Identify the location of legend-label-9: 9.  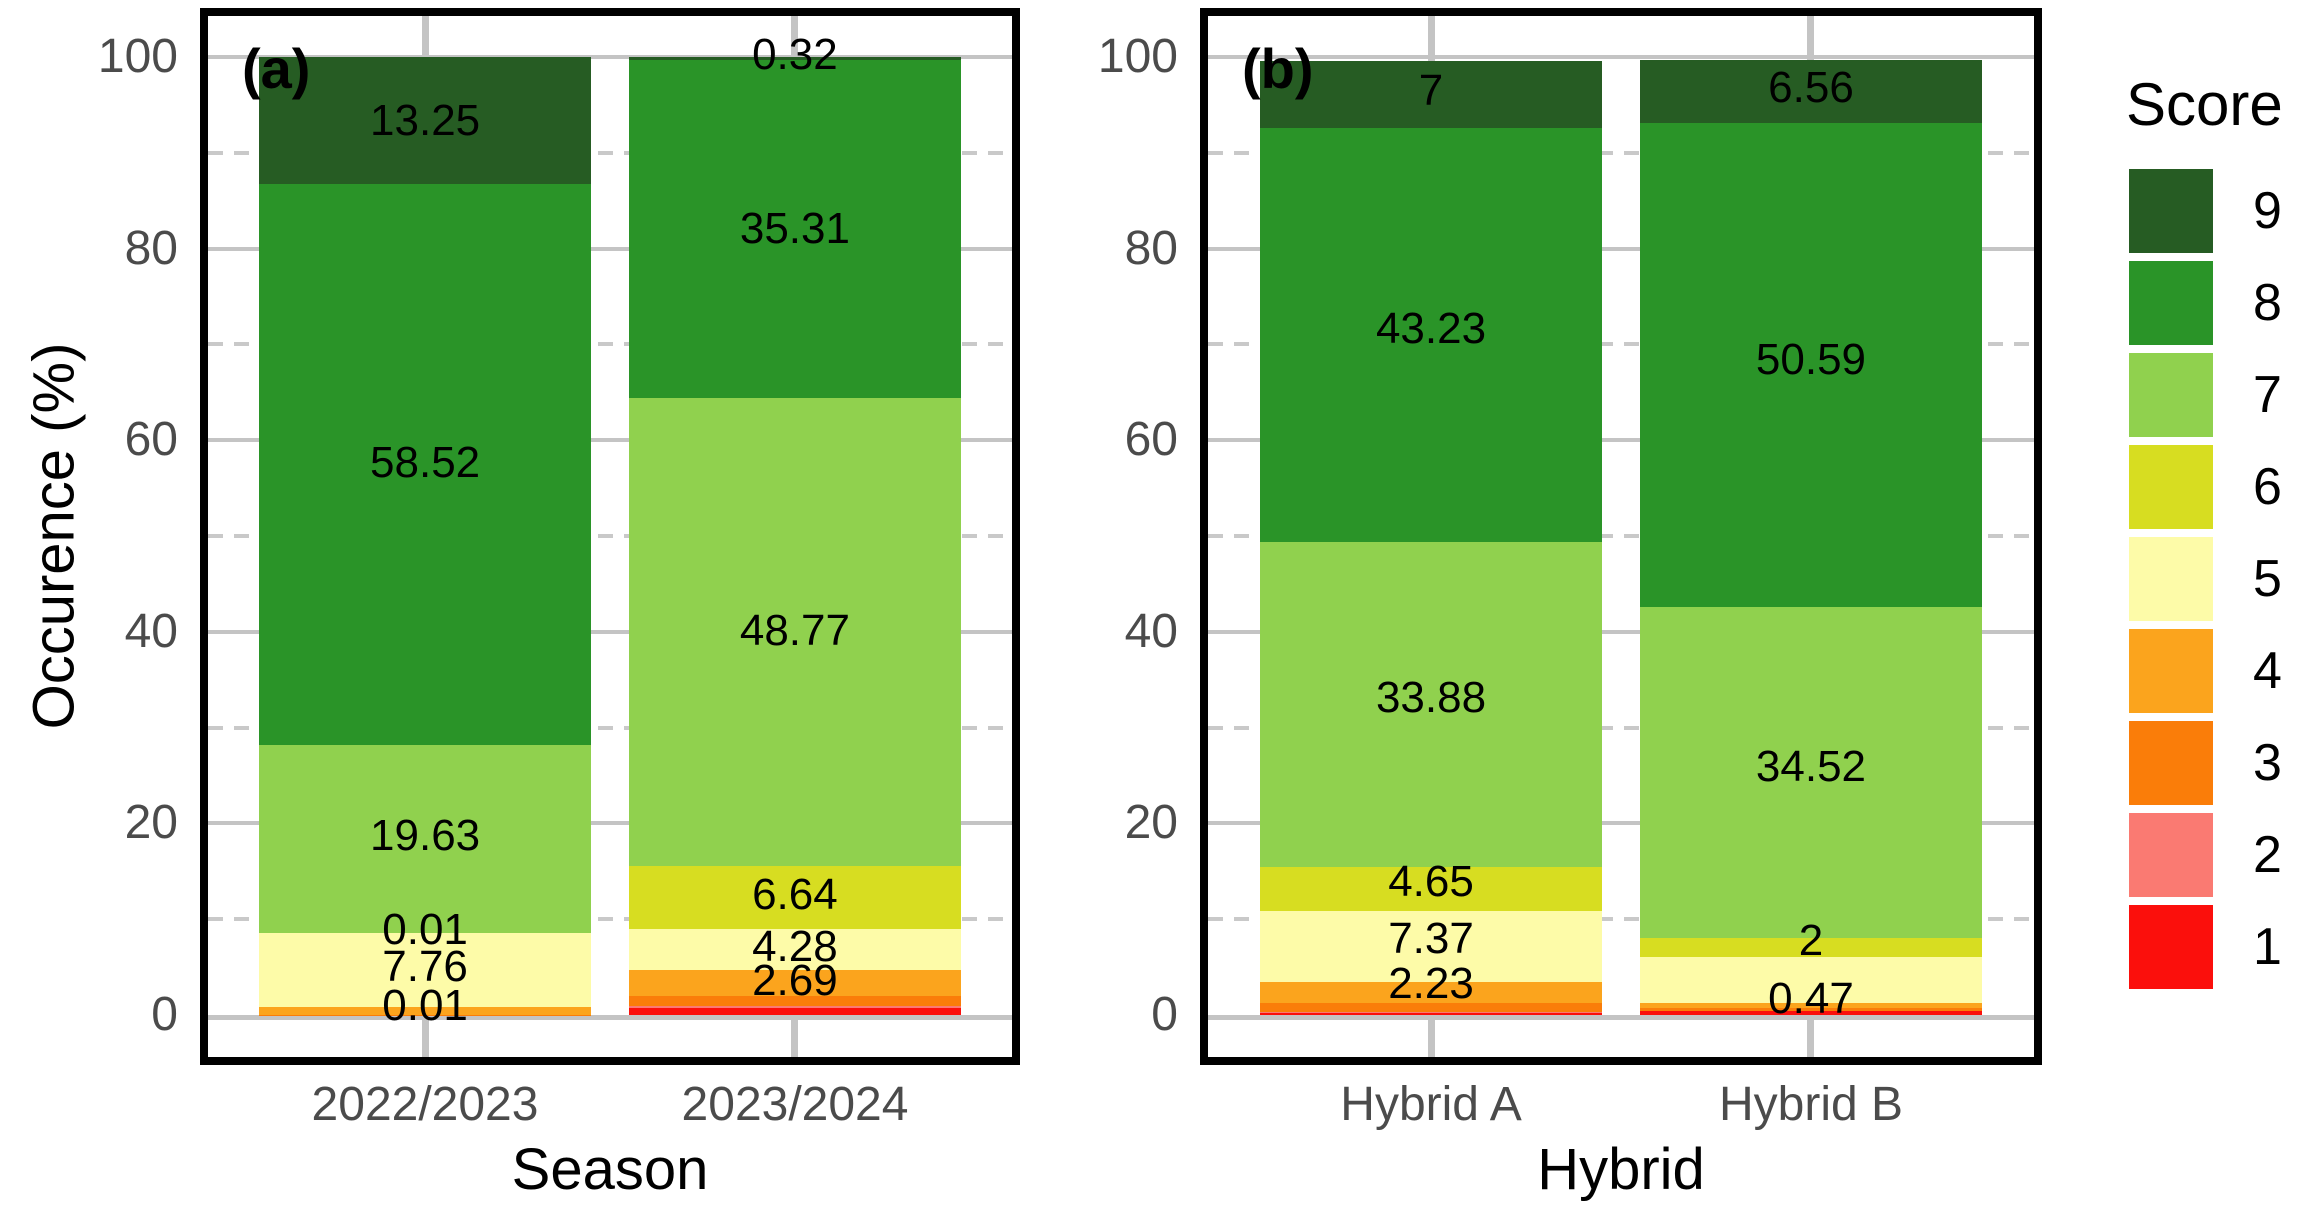
(2267, 211).